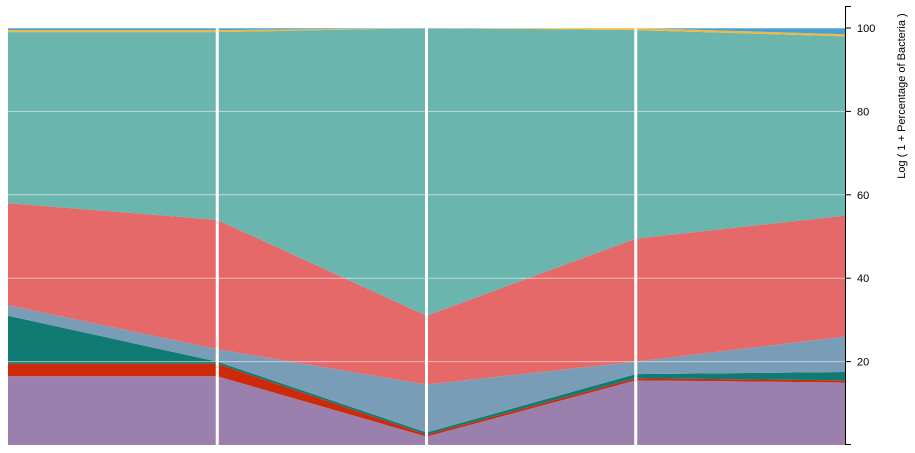 The image size is (915, 453). I want to click on y-tick-label-80: 80, so click(863, 112).